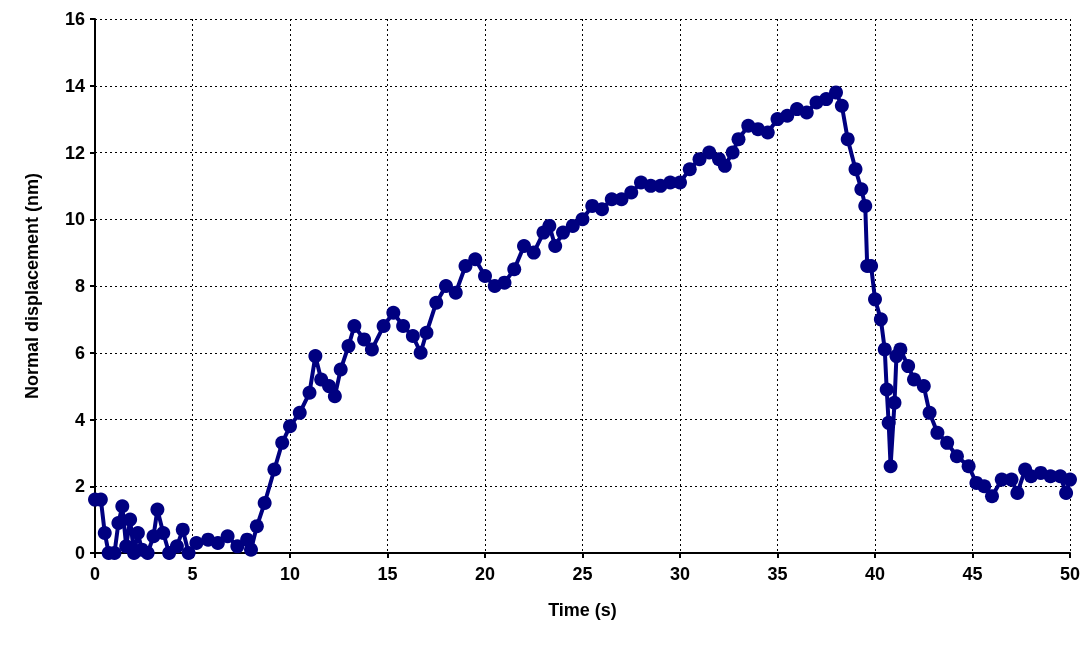 This screenshot has width=1092, height=651. Describe the element at coordinates (972, 574) in the screenshot. I see `x-tick-label: 45` at that location.